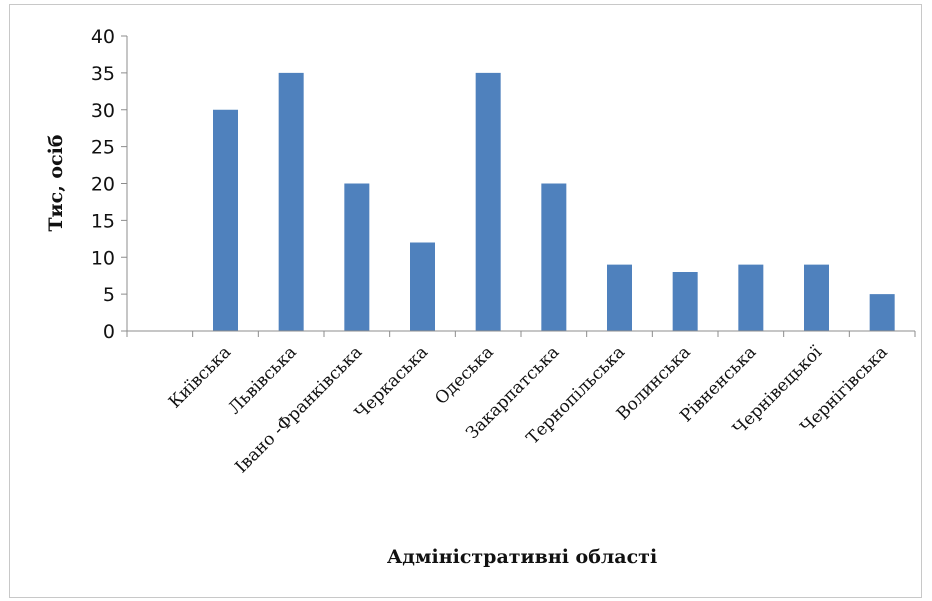  I want to click on x-category-label: Івано -Франківська, so click(298, 409).